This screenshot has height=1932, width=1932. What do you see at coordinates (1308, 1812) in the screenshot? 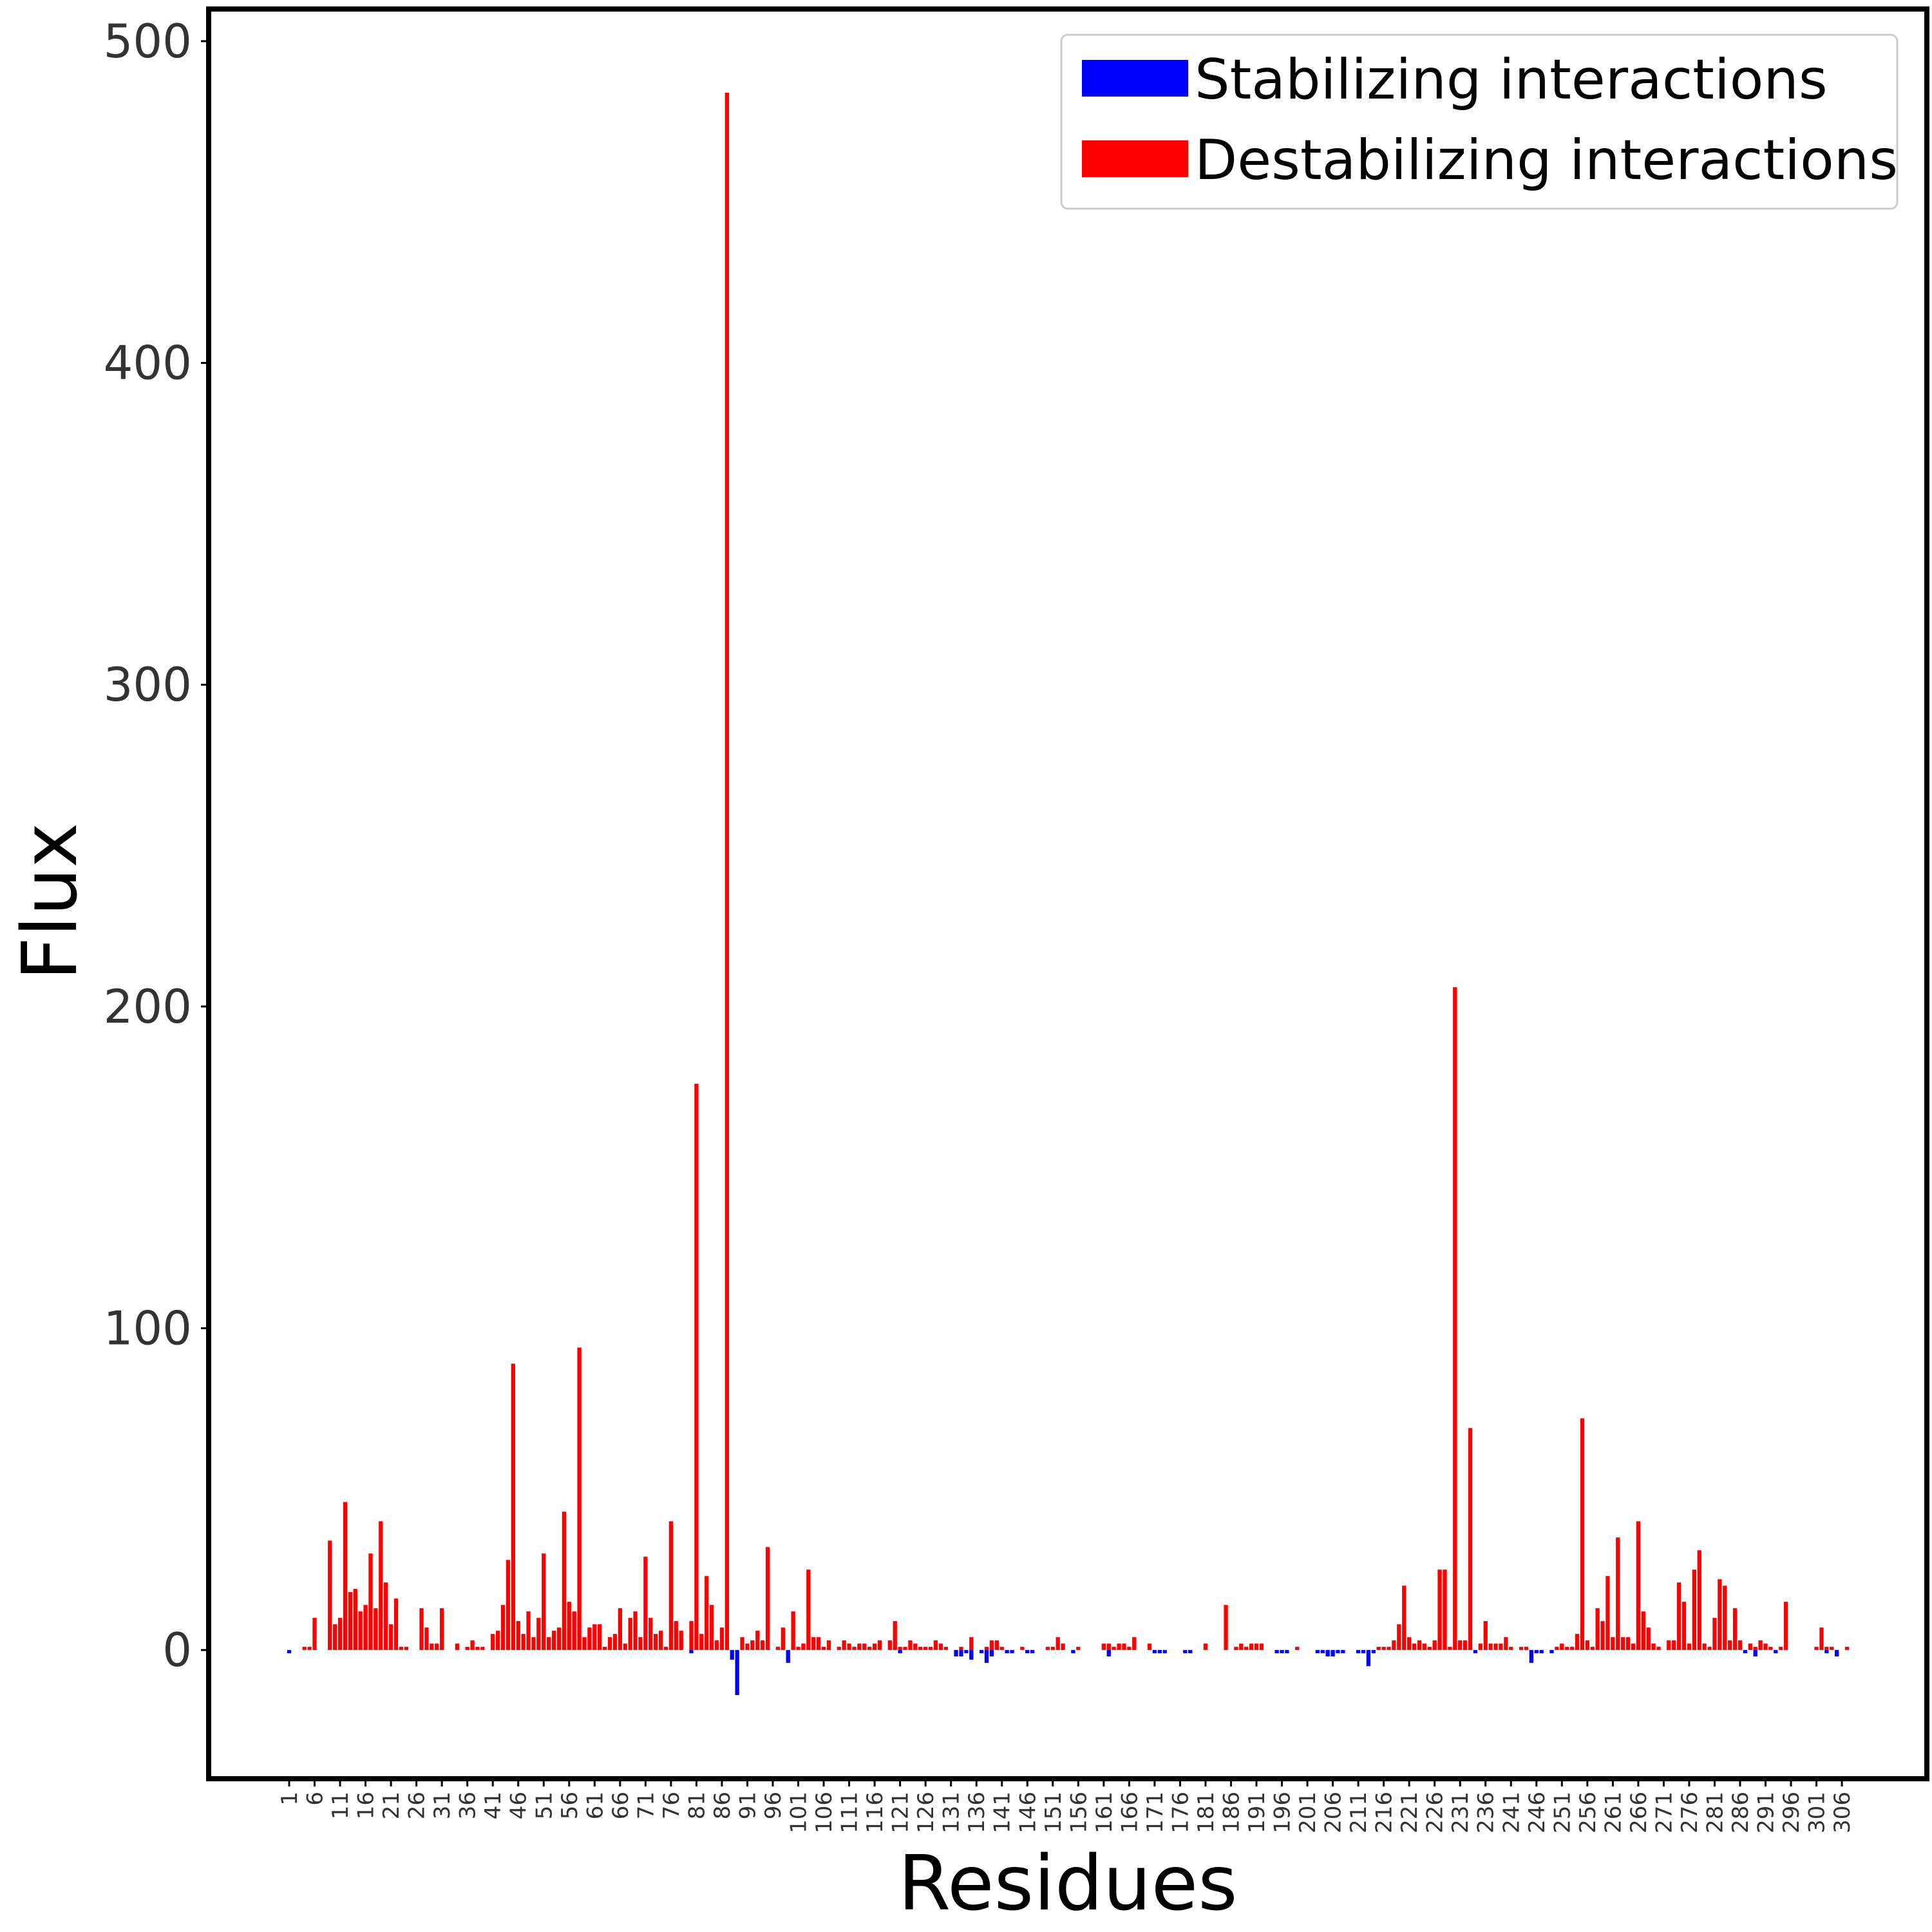
I see `x-tick-label: 201` at bounding box center [1308, 1812].